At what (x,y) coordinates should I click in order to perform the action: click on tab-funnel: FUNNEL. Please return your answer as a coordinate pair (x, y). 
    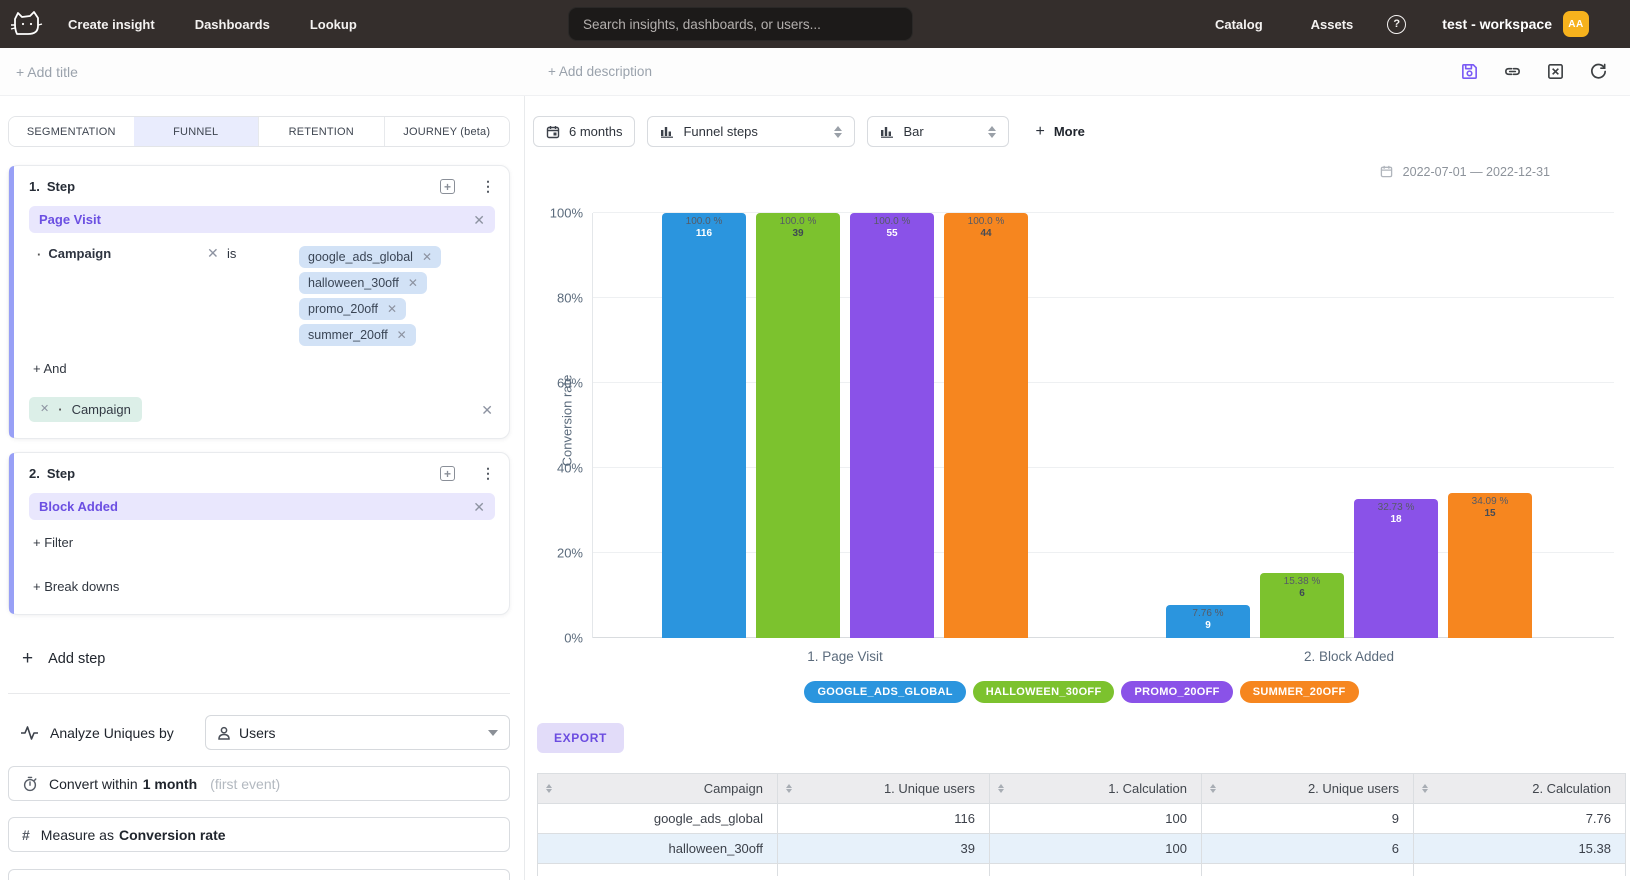
    Looking at the image, I should click on (195, 131).